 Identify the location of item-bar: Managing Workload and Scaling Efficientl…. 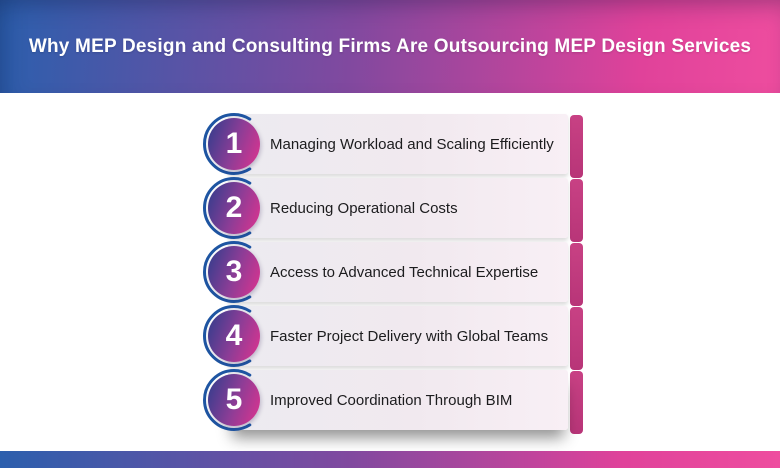
(398, 144).